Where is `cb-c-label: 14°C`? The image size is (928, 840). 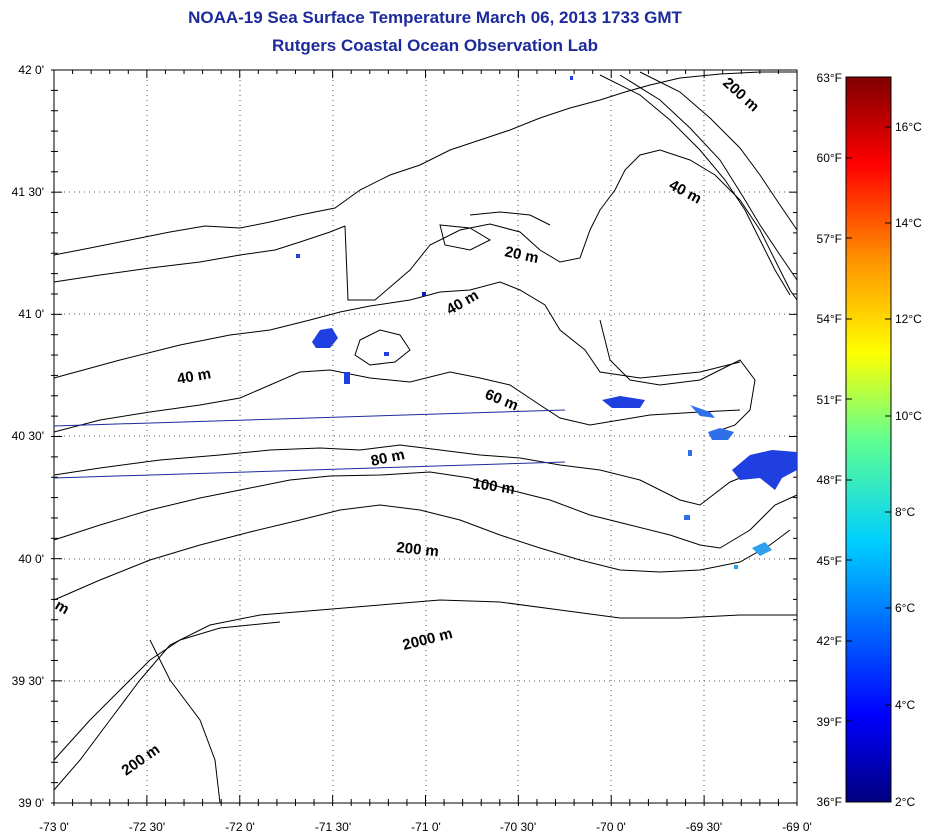 cb-c-label: 14°C is located at coordinates (908, 223).